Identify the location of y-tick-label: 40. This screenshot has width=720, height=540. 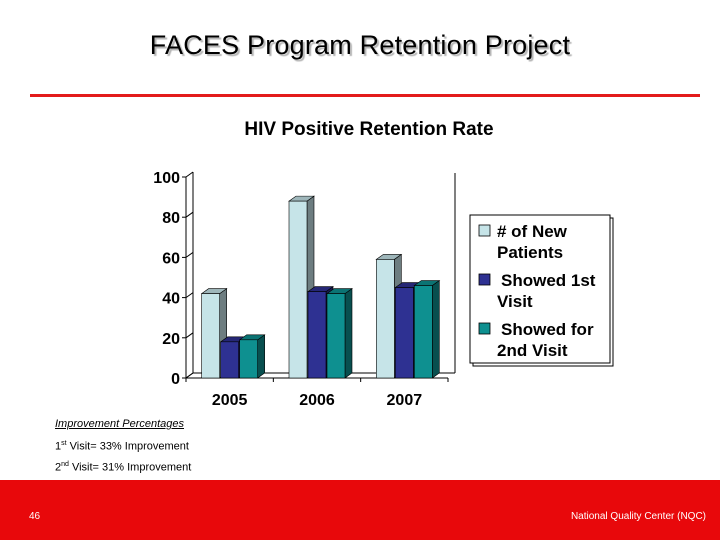
(171, 299).